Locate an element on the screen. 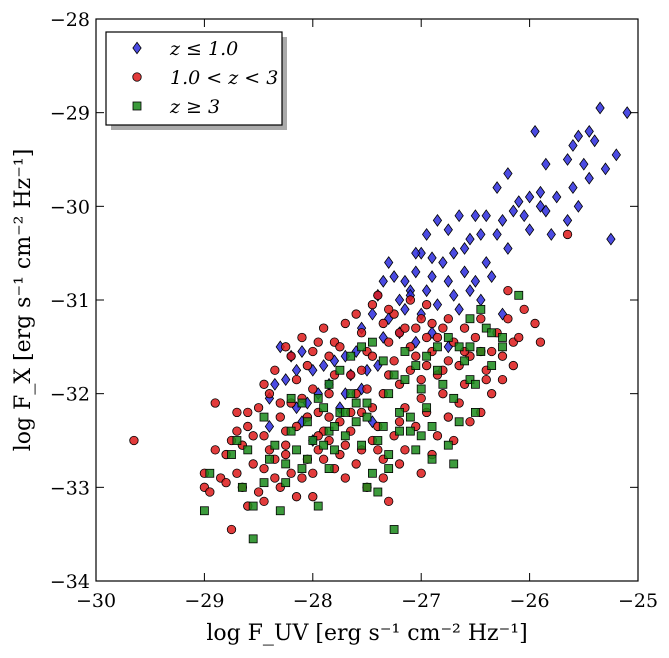  legend-marker-circle is located at coordinates (137, 77).